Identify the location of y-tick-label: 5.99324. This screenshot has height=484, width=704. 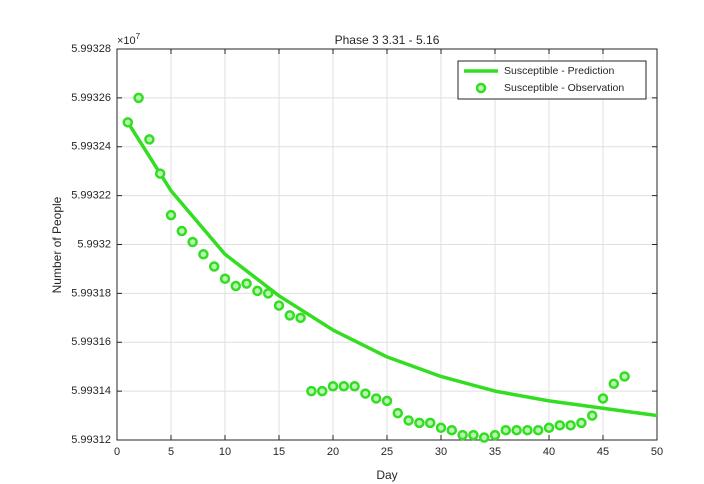
(91, 147).